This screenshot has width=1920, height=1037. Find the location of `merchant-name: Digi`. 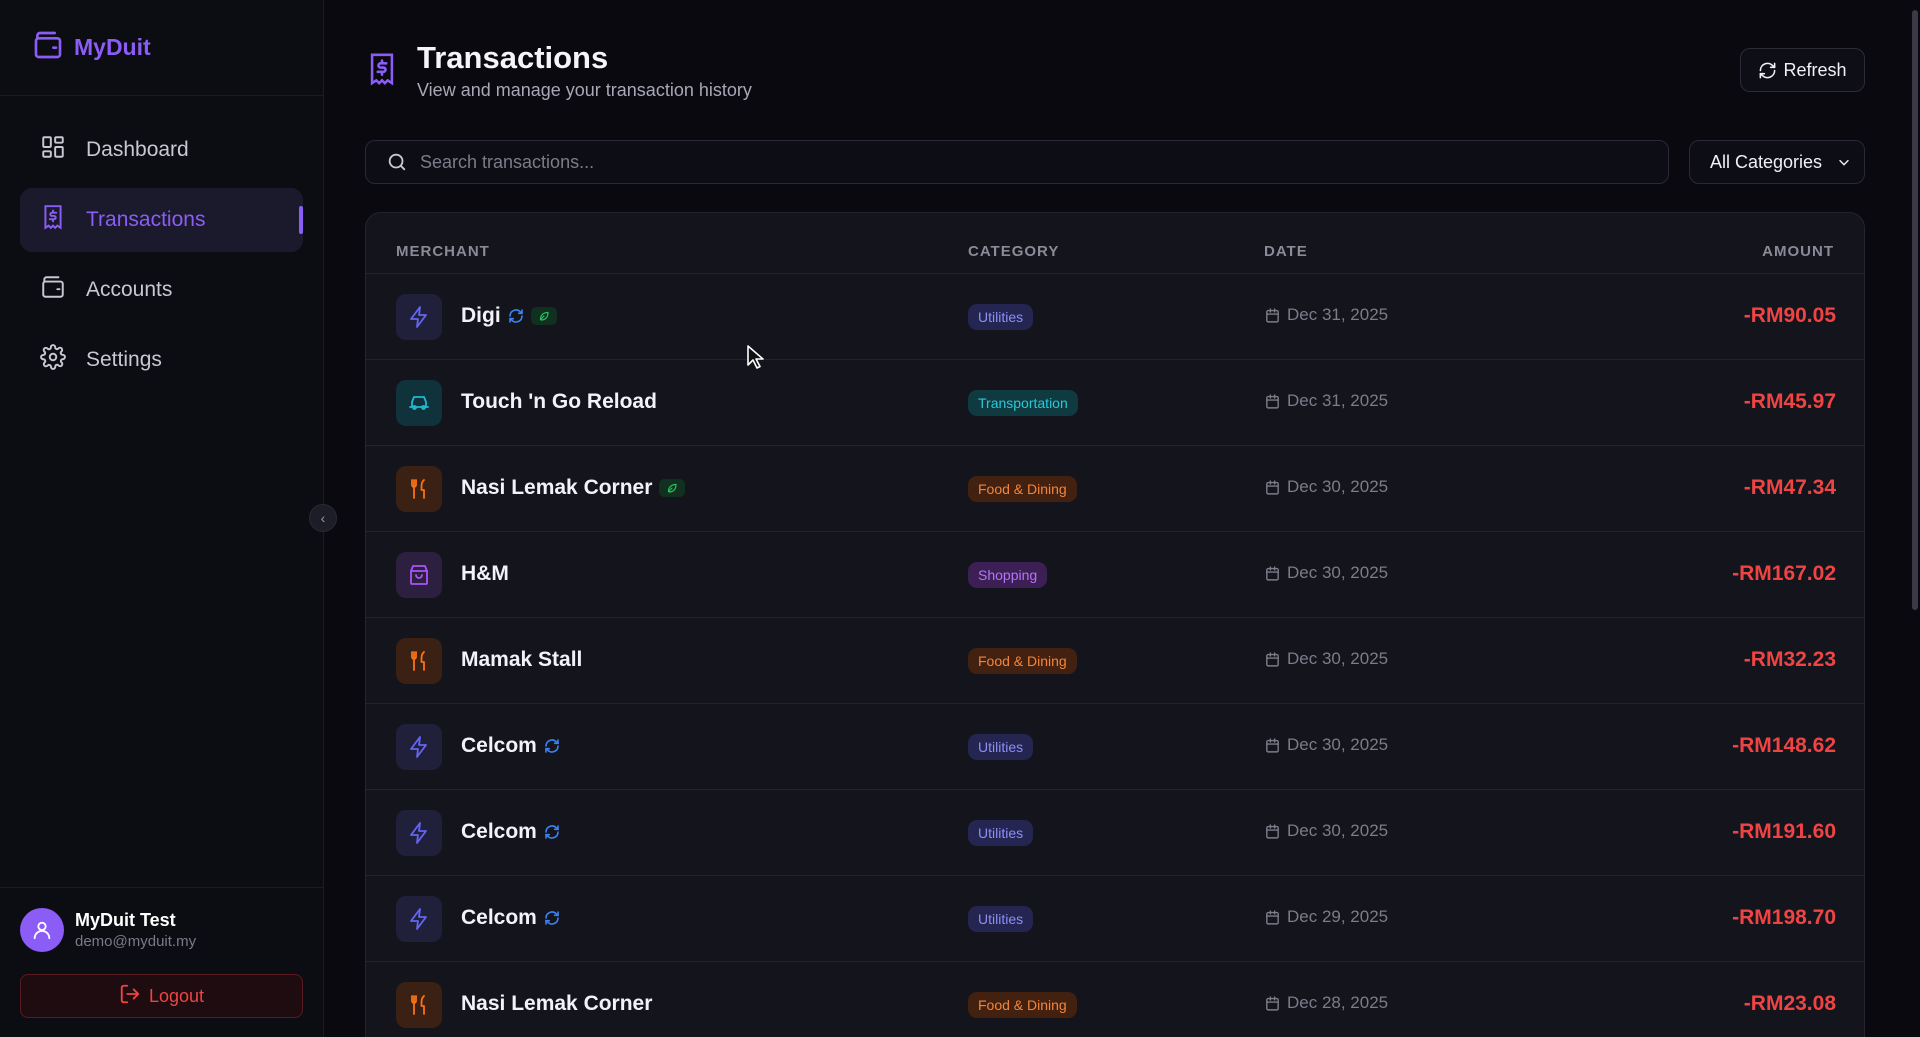

merchant-name: Digi is located at coordinates (481, 315).